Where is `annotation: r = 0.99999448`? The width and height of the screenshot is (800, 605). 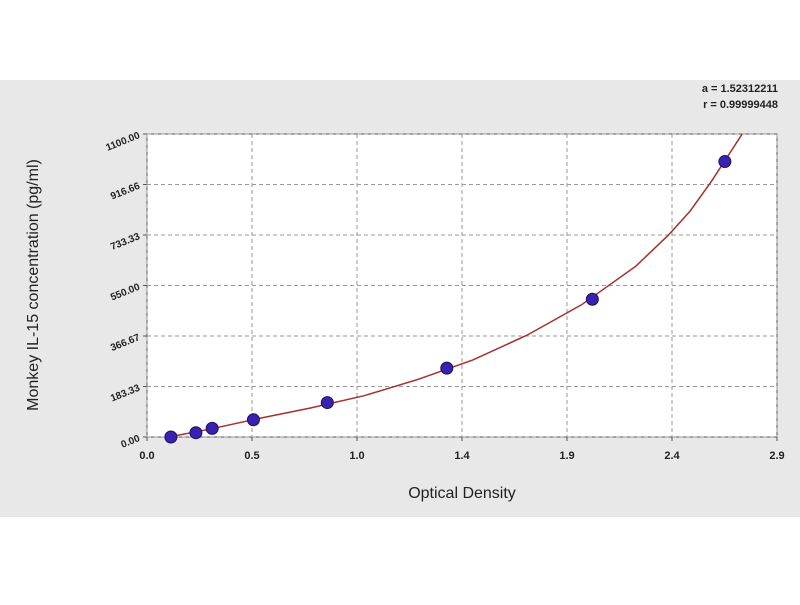 annotation: r = 0.99999448 is located at coordinates (740, 105).